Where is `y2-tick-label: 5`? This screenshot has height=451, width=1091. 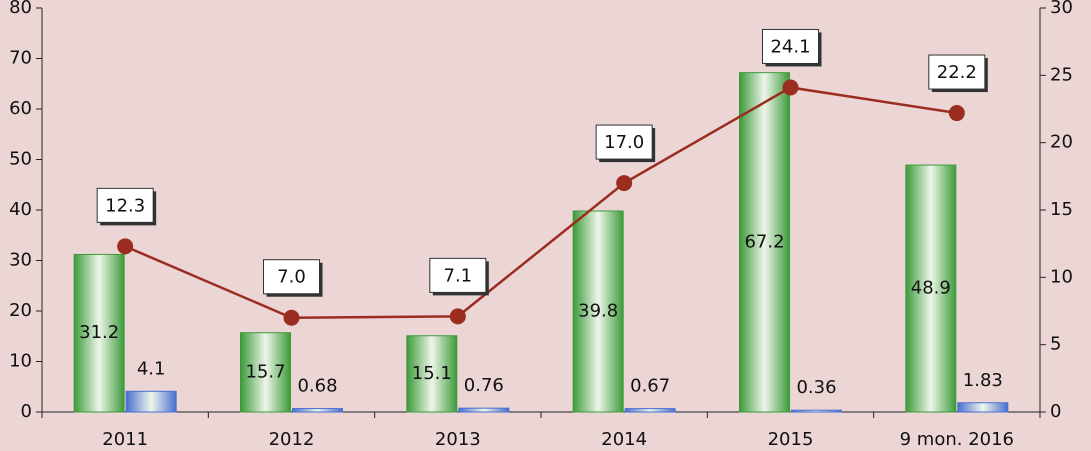
y2-tick-label: 5 is located at coordinates (1055, 344).